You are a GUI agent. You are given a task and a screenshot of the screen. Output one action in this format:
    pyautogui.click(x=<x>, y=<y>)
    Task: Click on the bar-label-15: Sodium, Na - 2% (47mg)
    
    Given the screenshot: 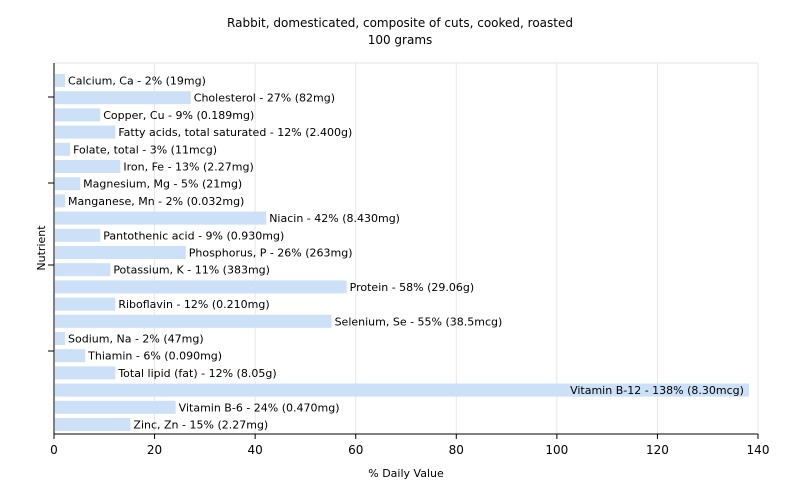 What is the action you would take?
    pyautogui.click(x=136, y=339)
    